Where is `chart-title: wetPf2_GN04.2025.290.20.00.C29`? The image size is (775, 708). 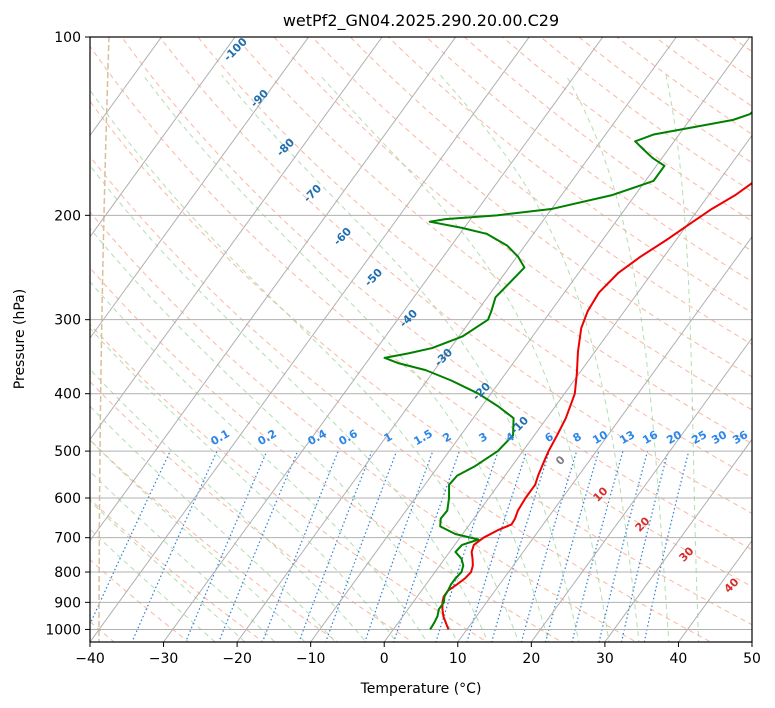
chart-title: wetPf2_GN04.2025.290.20.00.C29 is located at coordinates (421, 21).